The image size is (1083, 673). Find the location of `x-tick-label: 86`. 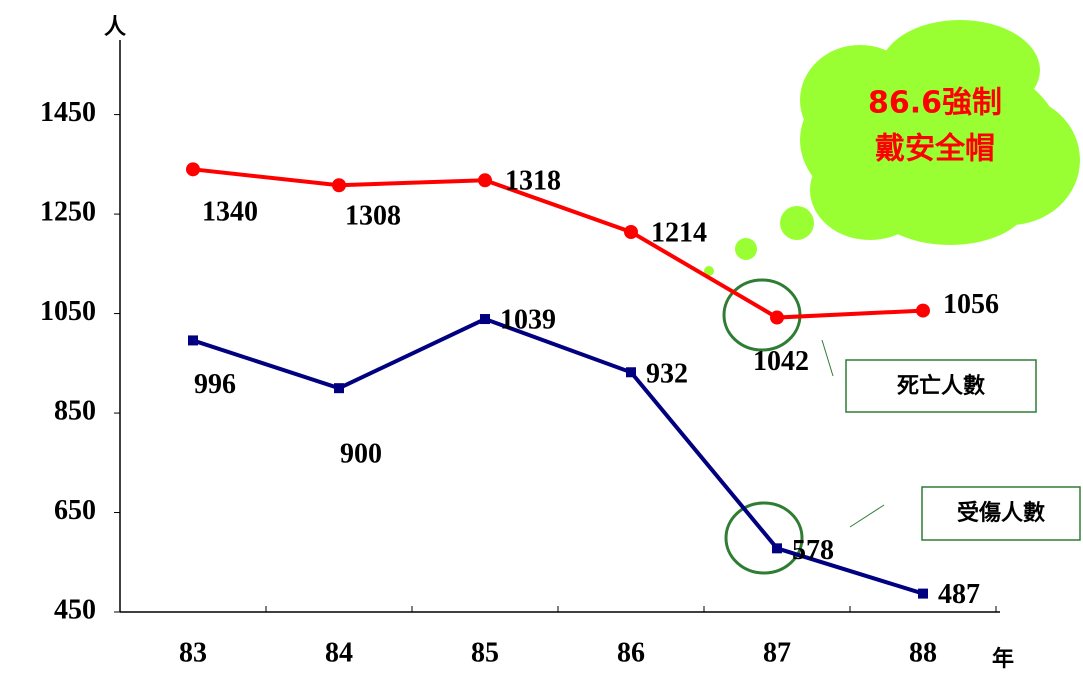

x-tick-label: 86 is located at coordinates (631, 652).